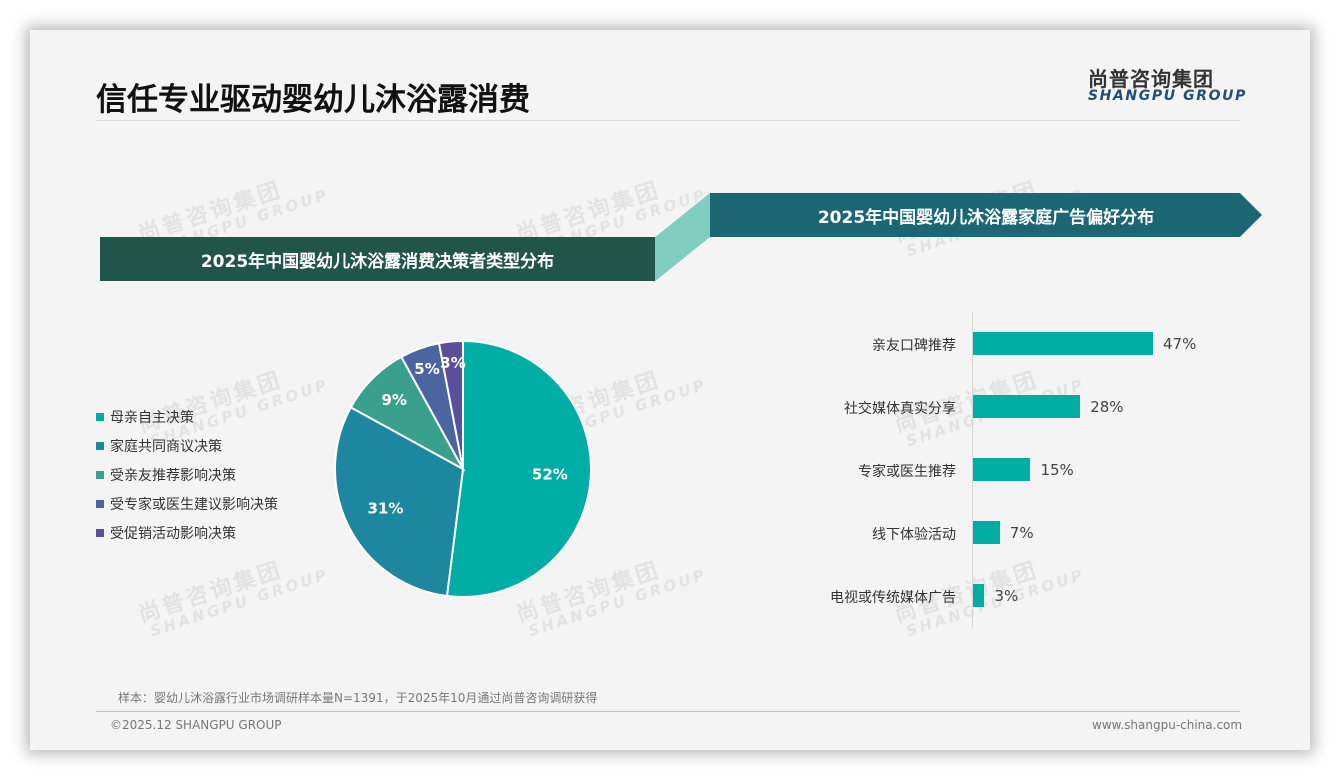 Image resolution: width=1340 pixels, height=780 pixels. I want to click on pie-slice-label: 31%, so click(385, 509).